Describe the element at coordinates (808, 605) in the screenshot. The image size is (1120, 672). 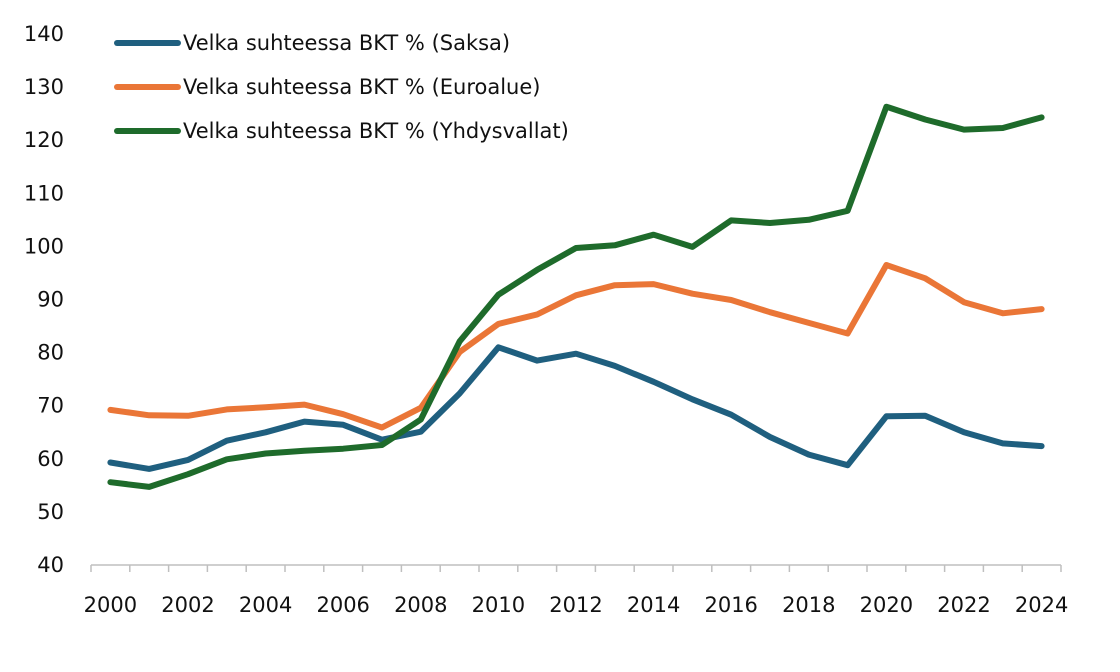
I see `x-tick-label: 2018` at that location.